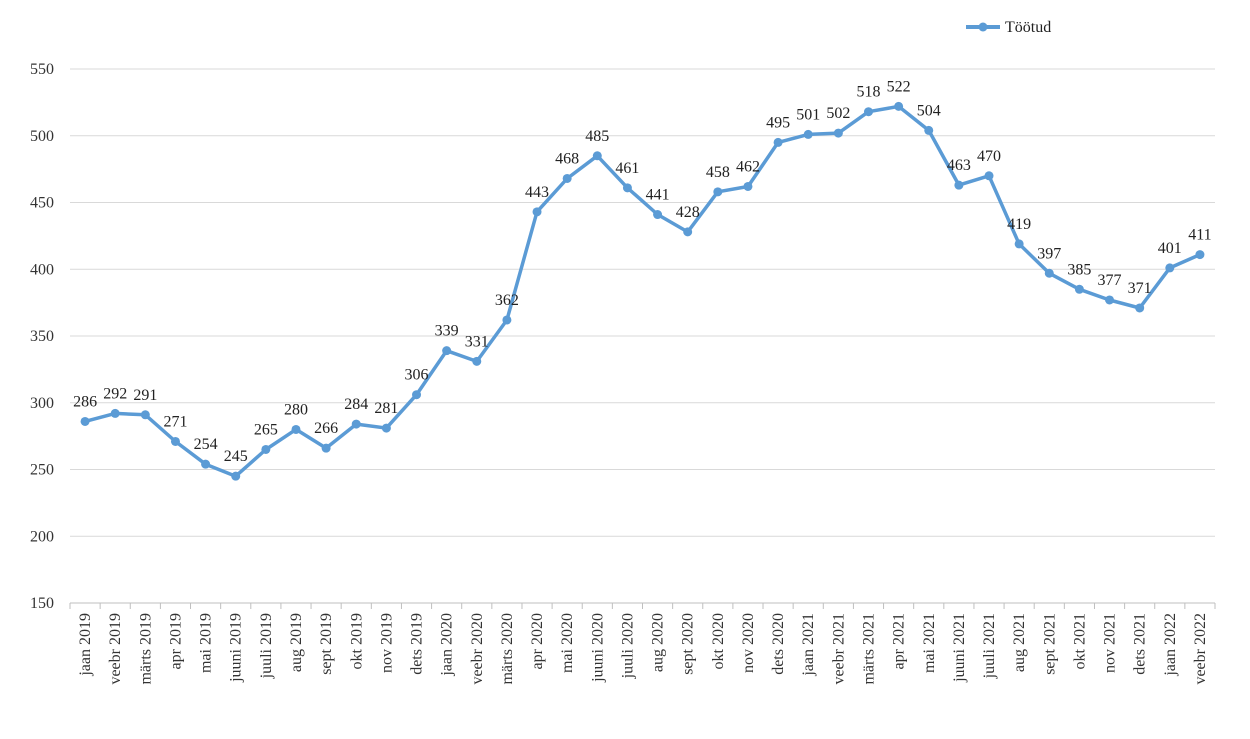  I want to click on y-tick-label: 350, so click(42, 336).